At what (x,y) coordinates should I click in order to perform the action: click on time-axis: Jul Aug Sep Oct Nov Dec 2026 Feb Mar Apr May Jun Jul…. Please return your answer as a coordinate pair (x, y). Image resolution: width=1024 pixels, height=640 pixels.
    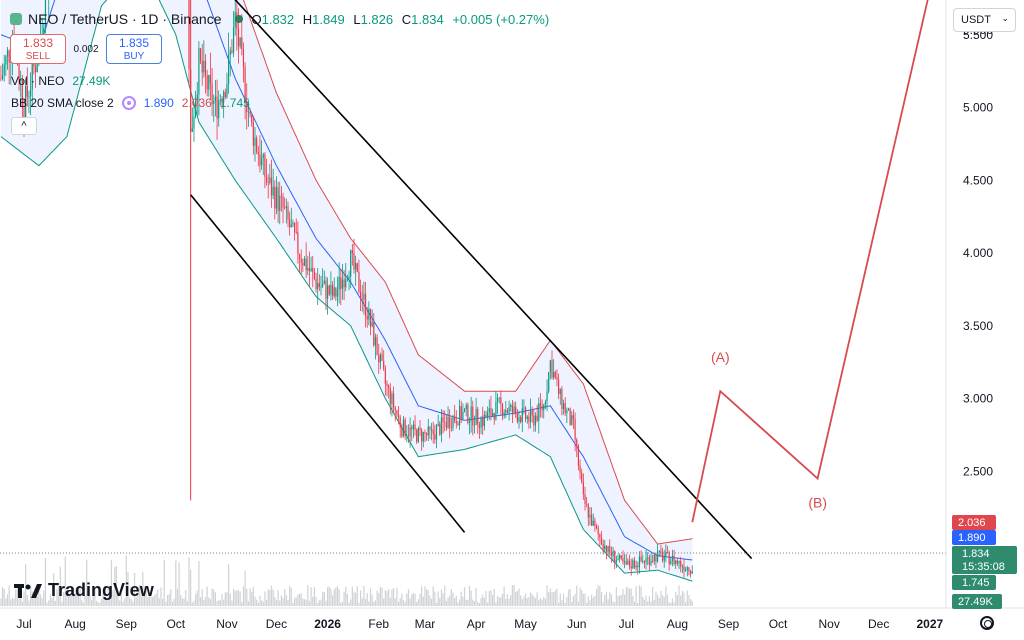
    Looking at the image, I should click on (479, 624).